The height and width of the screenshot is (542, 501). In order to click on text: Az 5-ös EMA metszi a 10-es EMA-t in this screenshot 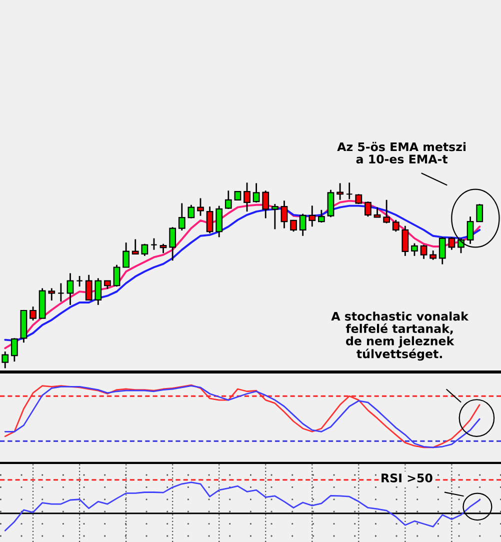, I will do `click(401, 153)`.